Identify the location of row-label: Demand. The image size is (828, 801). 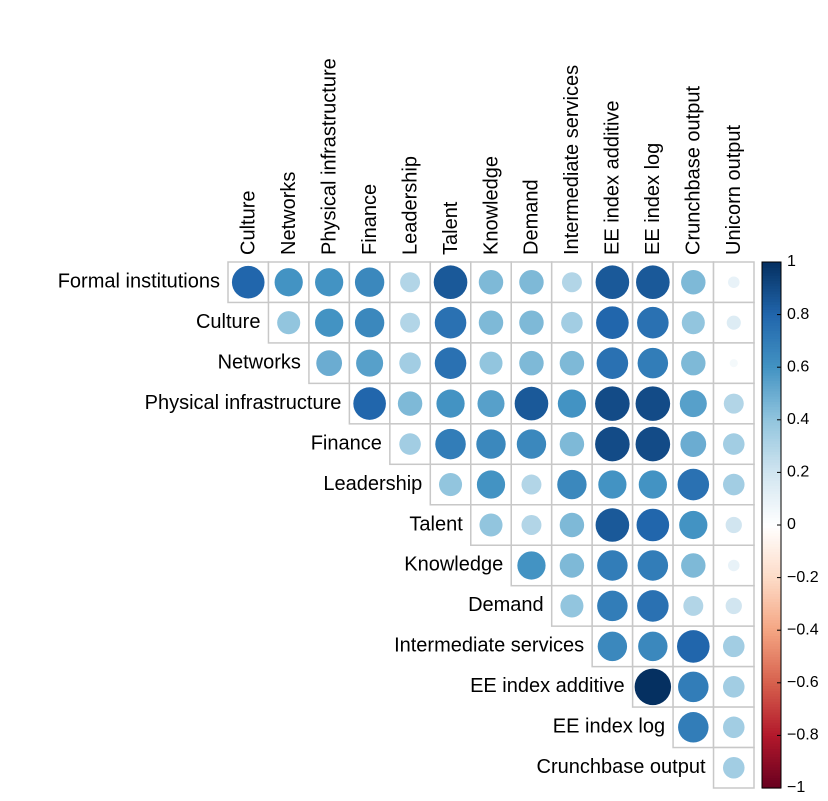
(506, 605).